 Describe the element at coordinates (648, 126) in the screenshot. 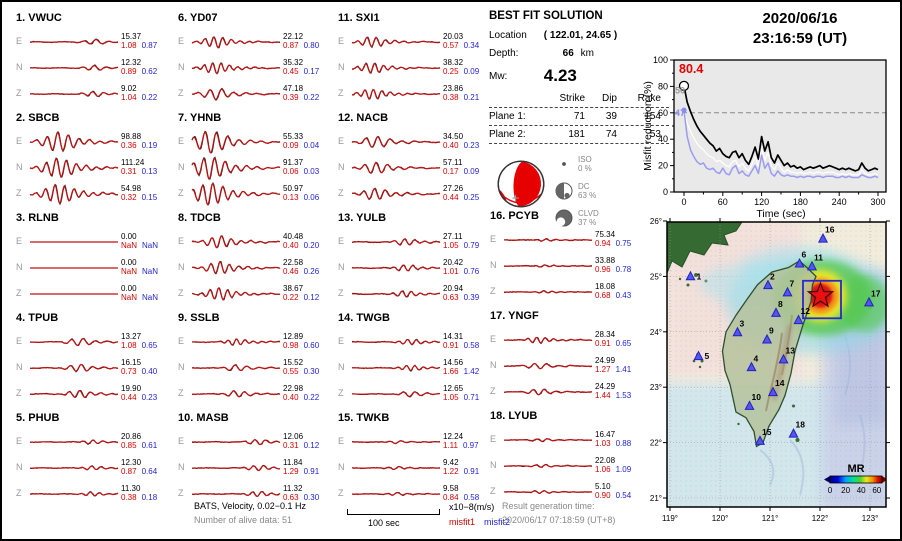

I see `y-axis-label: Misfit reduction (%)` at that location.